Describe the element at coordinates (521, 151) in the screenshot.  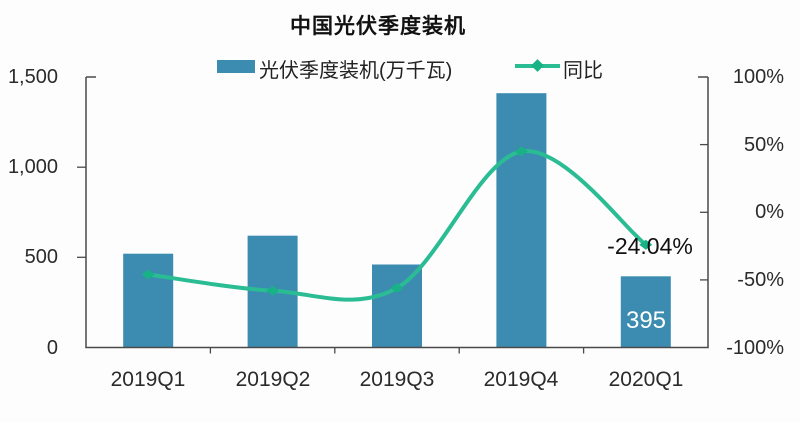
I see `line-marker-2019Q4` at that location.